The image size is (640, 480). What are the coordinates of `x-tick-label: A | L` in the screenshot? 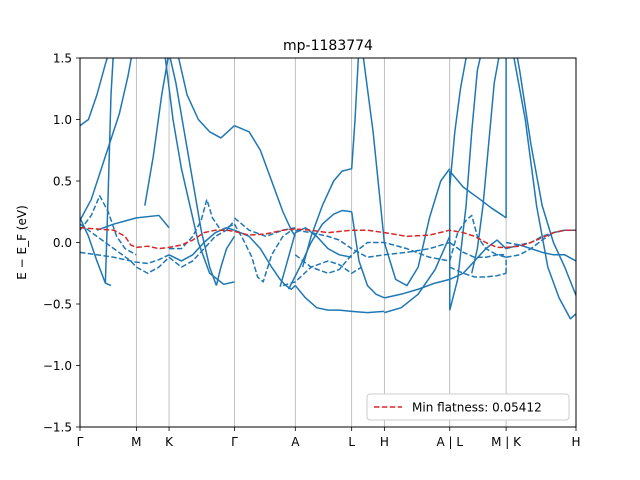 It's located at (449, 442).